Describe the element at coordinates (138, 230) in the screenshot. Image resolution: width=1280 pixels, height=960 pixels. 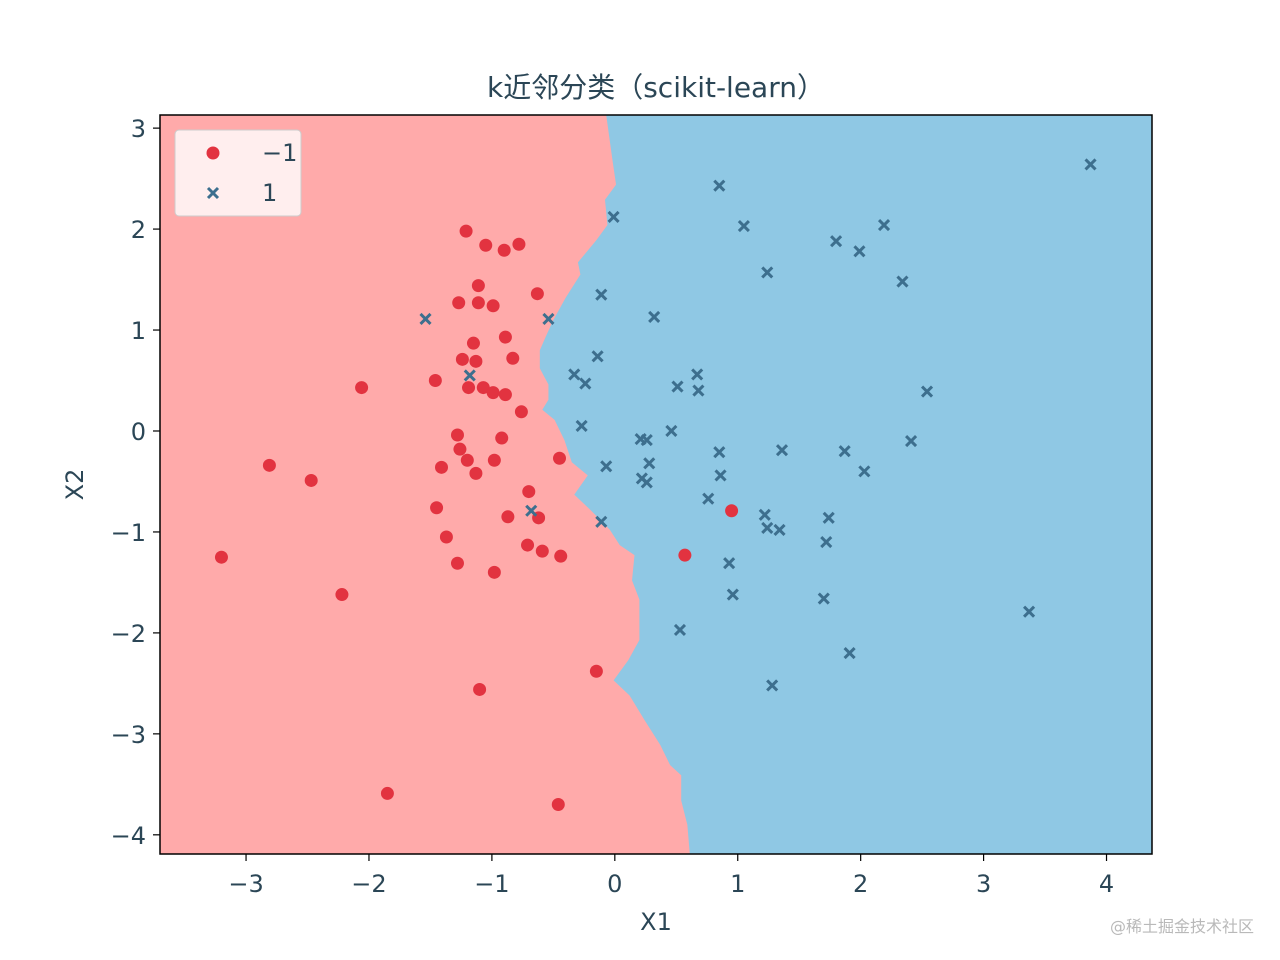
I see `y-tick-label: 2` at that location.